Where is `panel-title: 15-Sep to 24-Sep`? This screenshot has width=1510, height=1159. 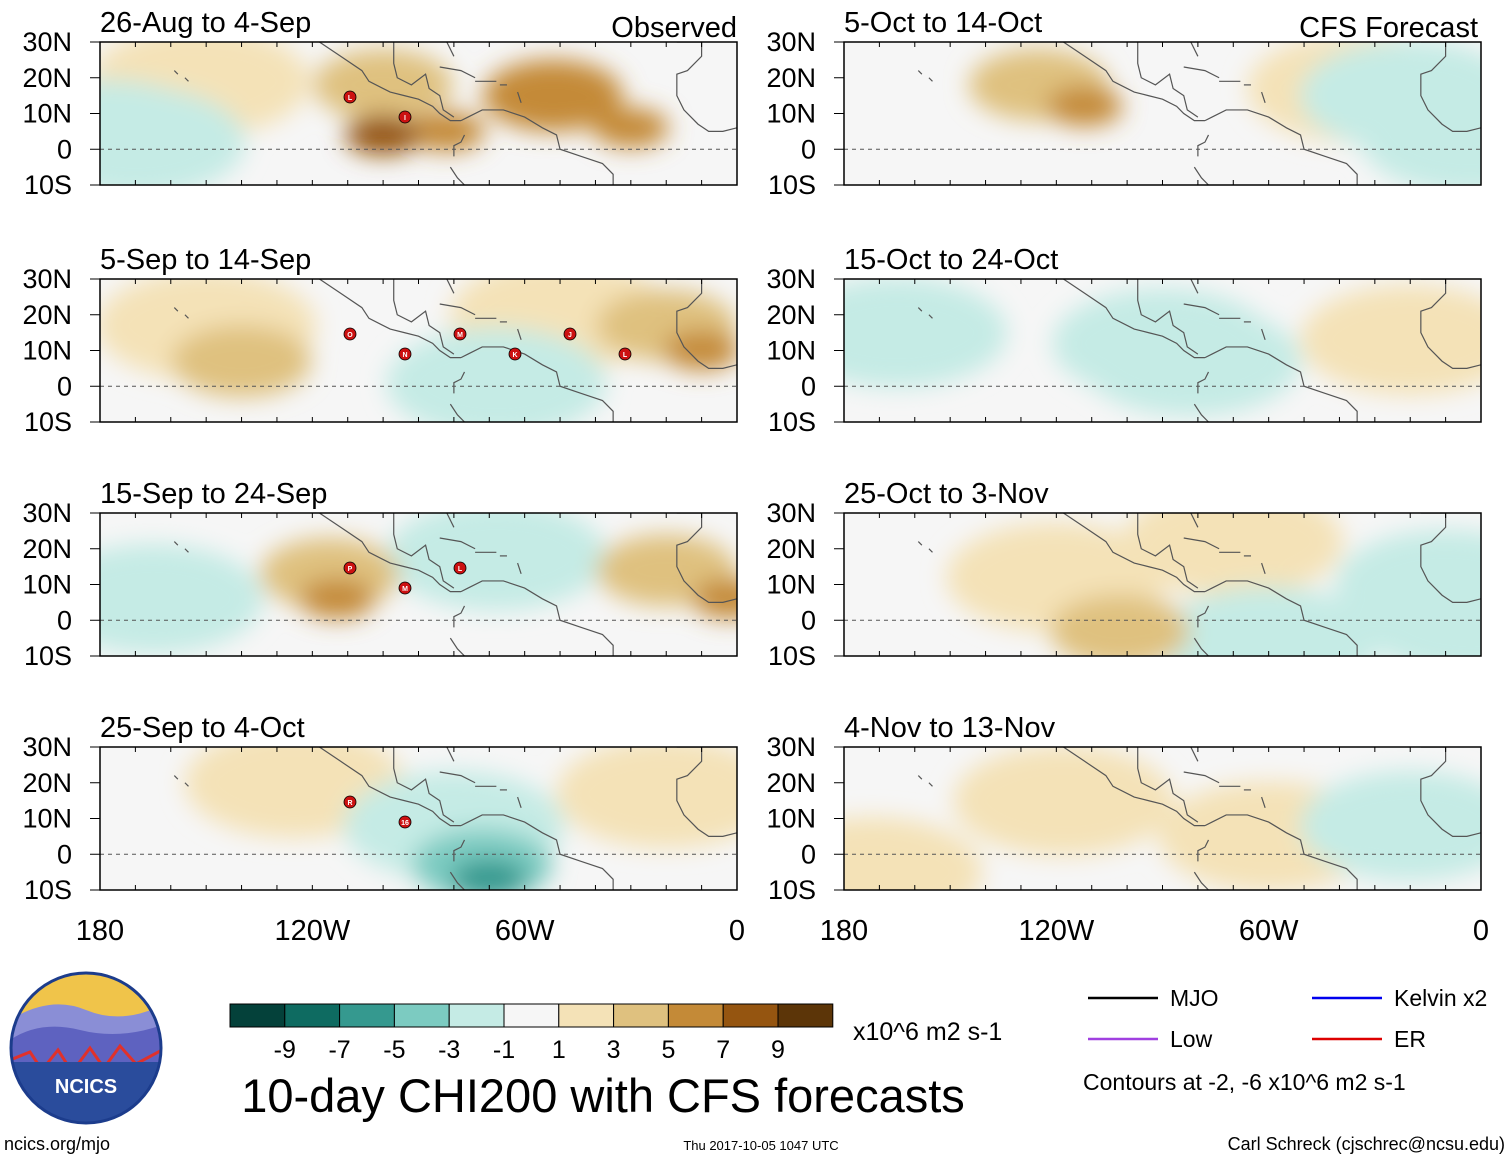 panel-title: 15-Sep to 24-Sep is located at coordinates (213, 494).